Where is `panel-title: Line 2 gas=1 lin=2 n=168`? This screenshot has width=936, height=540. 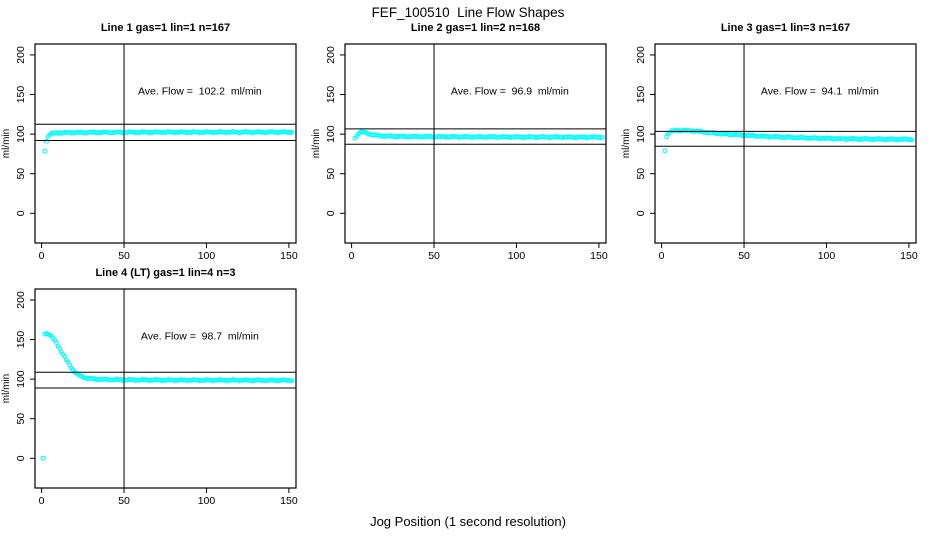
panel-title: Line 2 gas=1 lin=2 n=168 is located at coordinates (475, 28).